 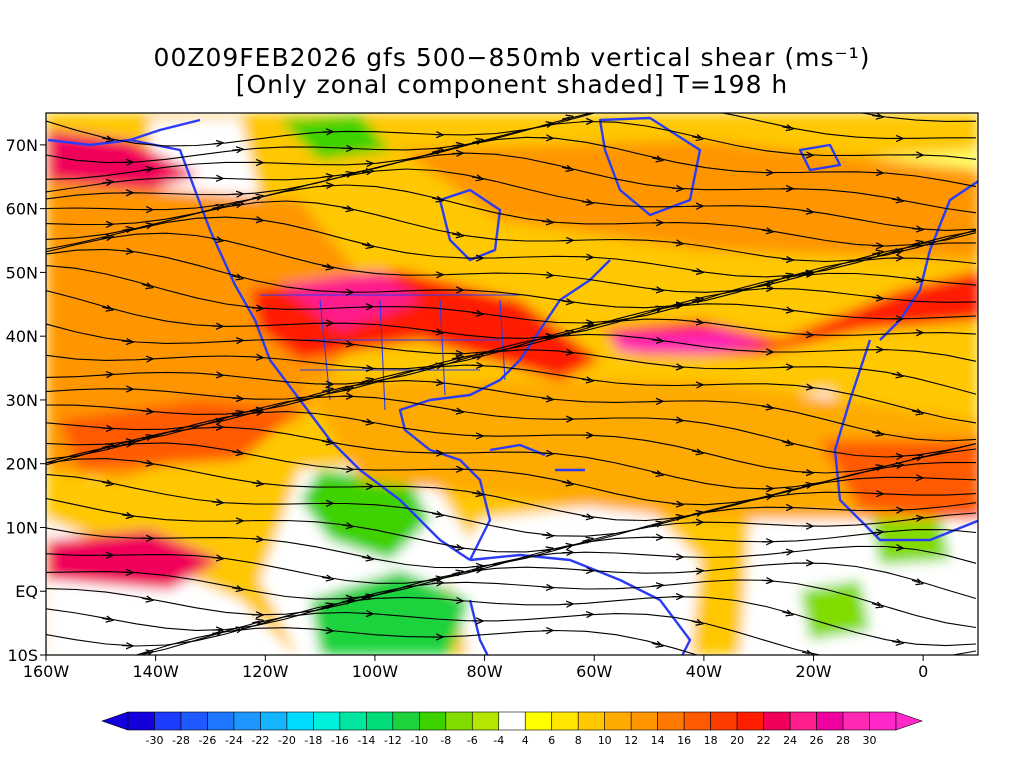 What do you see at coordinates (575, 577) in the screenshot?
I see `shade-weak` at bounding box center [575, 577].